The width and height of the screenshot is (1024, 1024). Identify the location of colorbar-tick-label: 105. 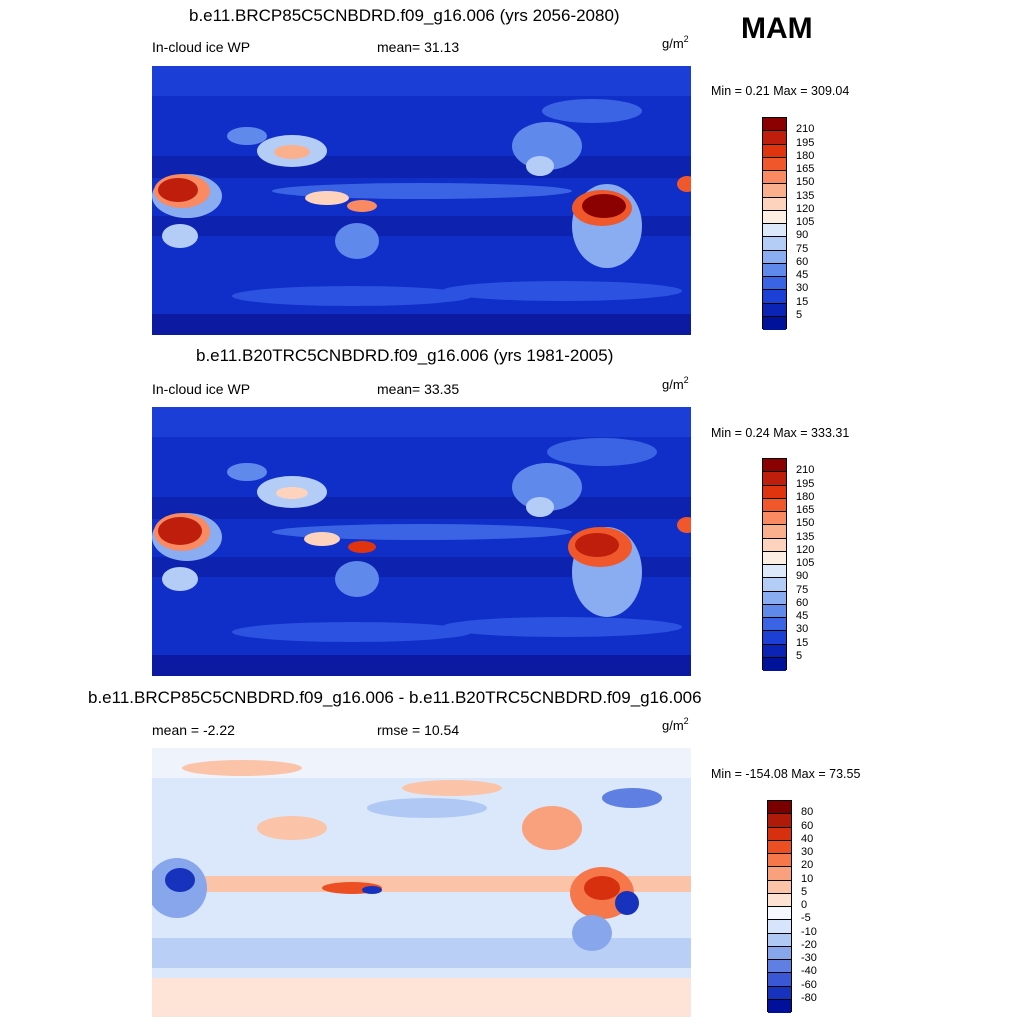
(805, 222).